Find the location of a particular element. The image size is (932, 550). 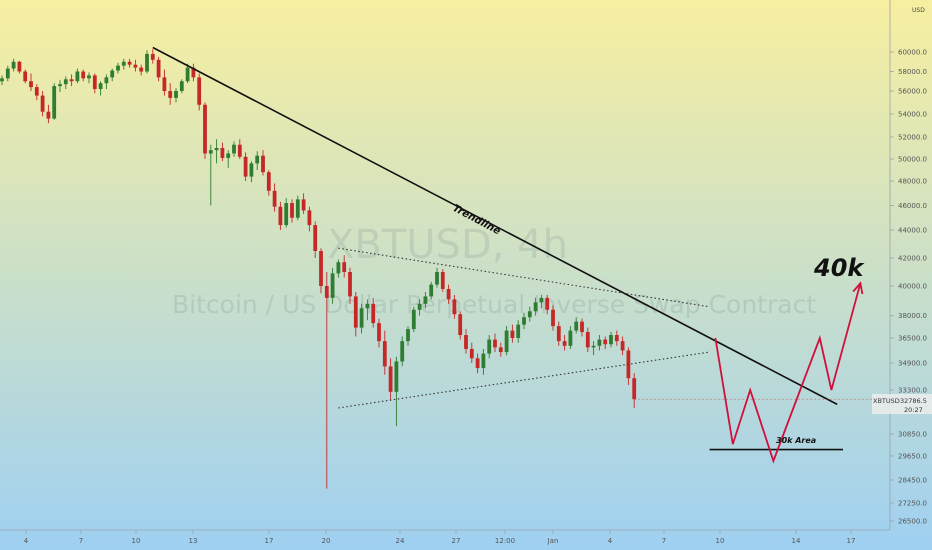

watermark-symbol: XBTUSD, 4h is located at coordinates (447, 245).